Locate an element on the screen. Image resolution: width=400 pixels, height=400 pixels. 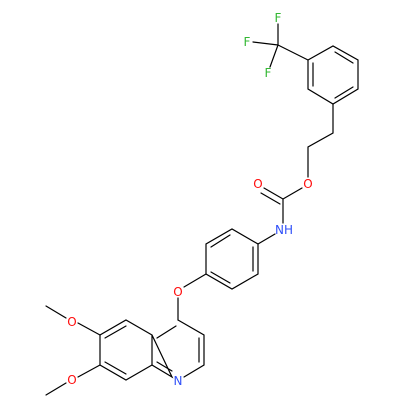
atom-label: NH is located at coordinates (284, 230).